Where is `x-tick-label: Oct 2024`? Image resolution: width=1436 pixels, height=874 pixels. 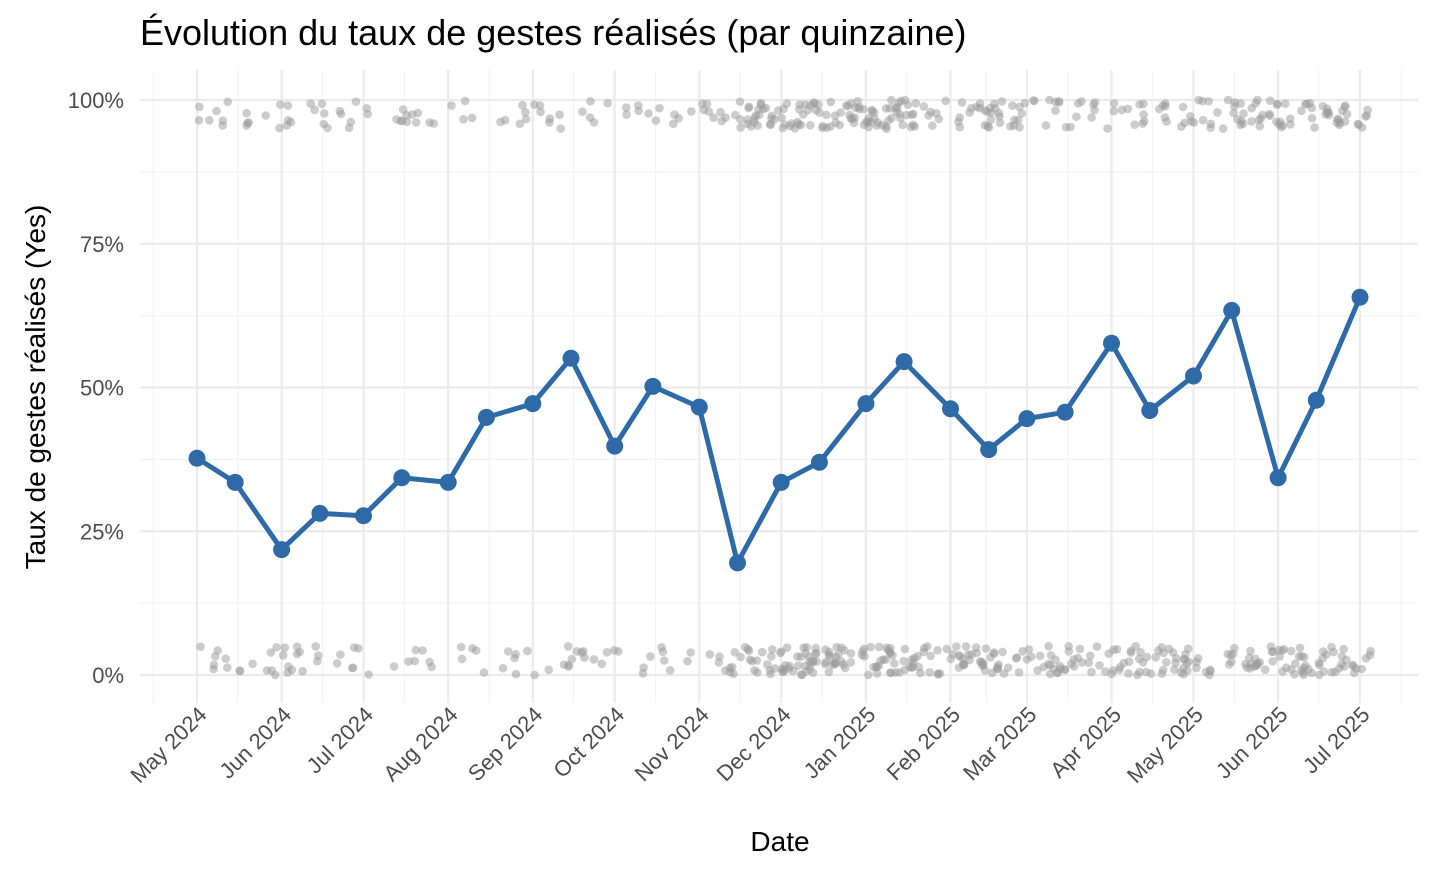 x-tick-label: Oct 2024 is located at coordinates (588, 742).